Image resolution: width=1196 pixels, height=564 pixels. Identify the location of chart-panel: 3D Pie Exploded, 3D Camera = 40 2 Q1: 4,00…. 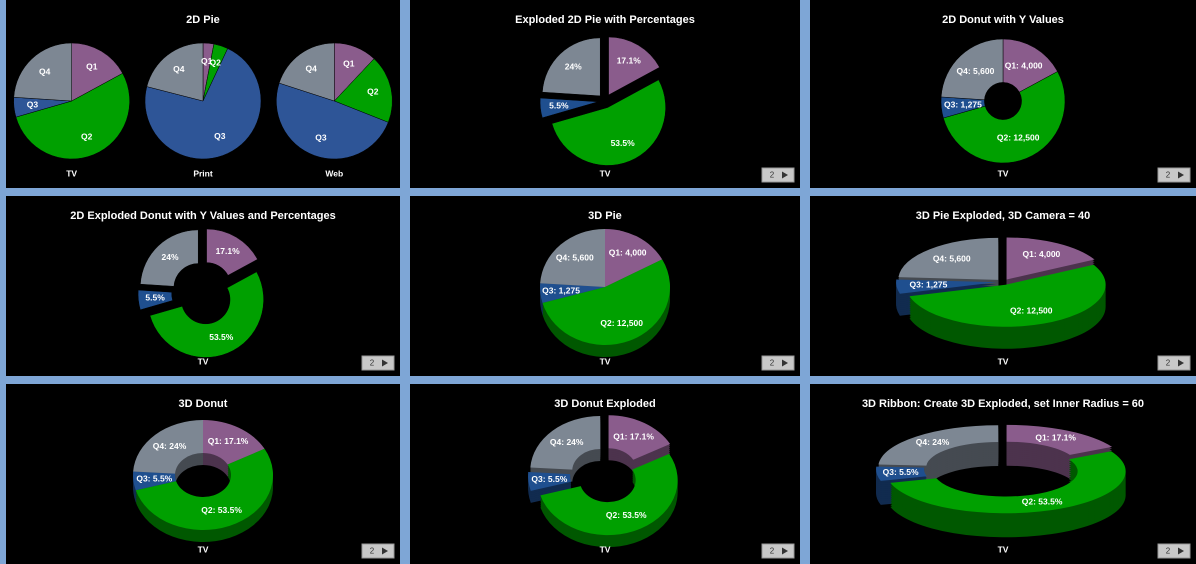
(1003, 286).